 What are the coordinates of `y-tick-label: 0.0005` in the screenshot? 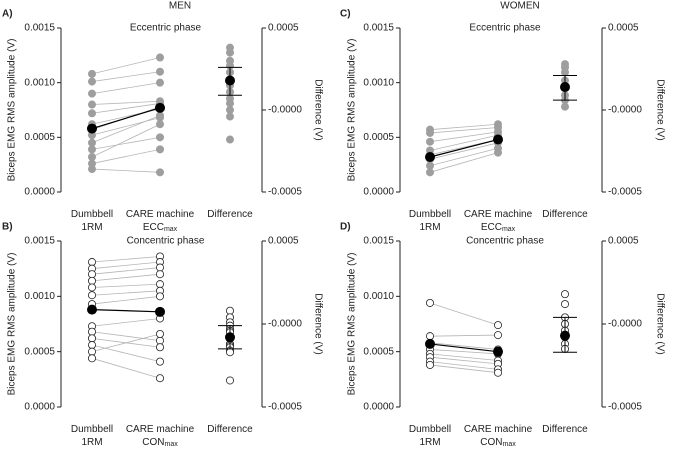 It's located at (378, 137).